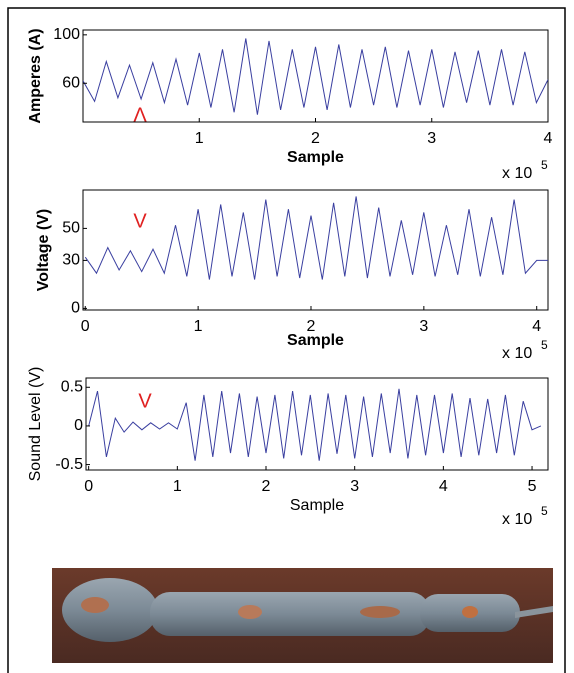  What do you see at coordinates (69, 464) in the screenshot?
I see `y-tick-label: -0.5` at bounding box center [69, 464].